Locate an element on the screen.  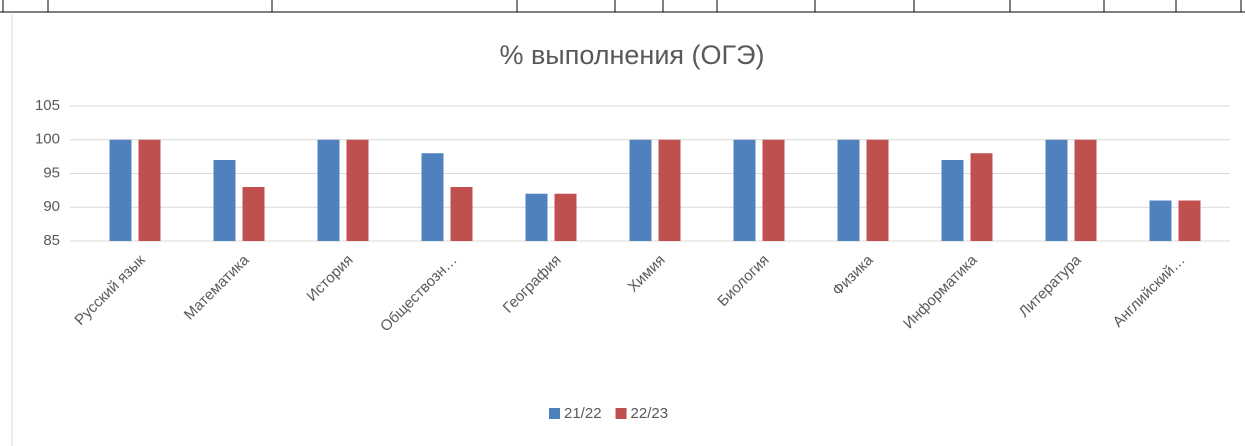
x-tick-label: Русский язык is located at coordinates (110, 290).